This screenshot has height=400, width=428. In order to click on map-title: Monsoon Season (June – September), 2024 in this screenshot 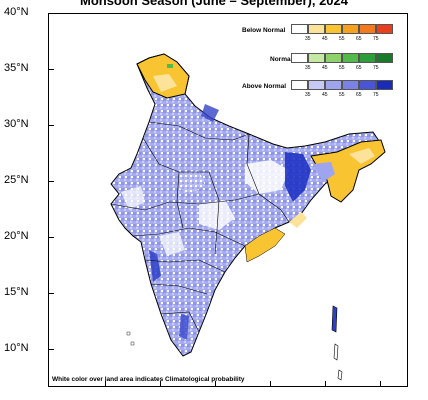, I will do `click(214, 4)`.